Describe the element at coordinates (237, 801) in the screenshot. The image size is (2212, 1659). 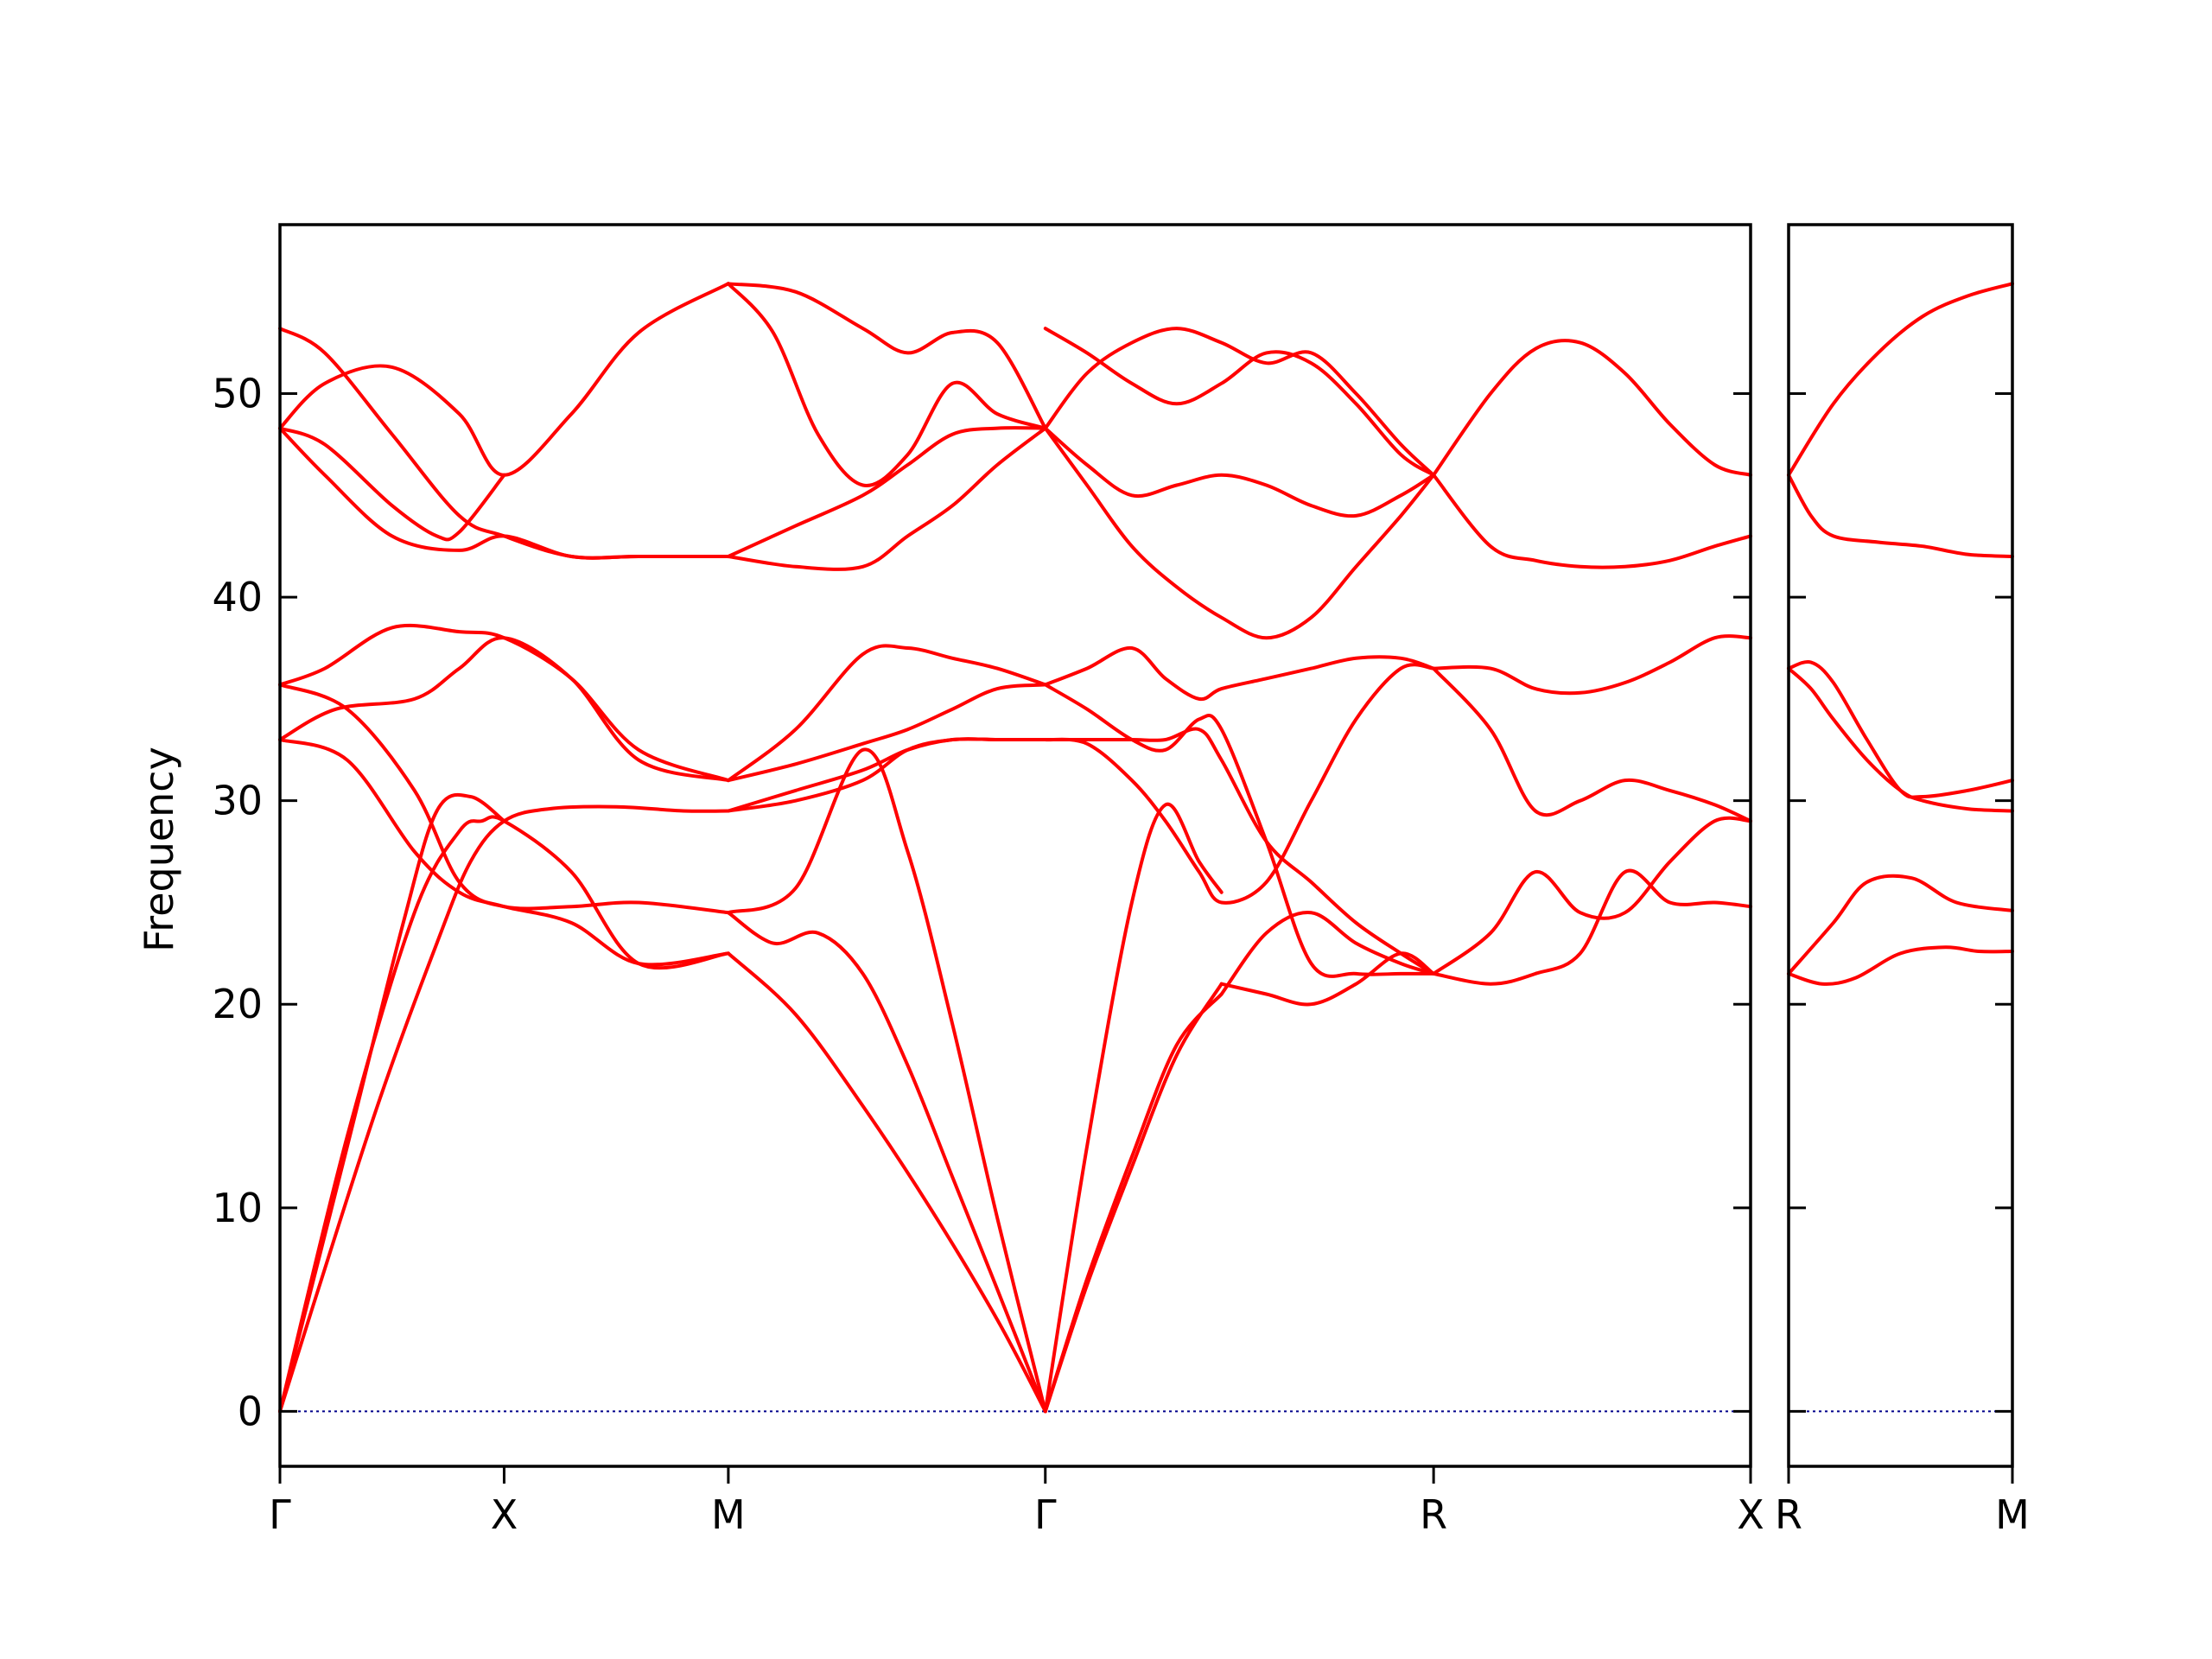
I see `y-tick-label: 30` at that location.